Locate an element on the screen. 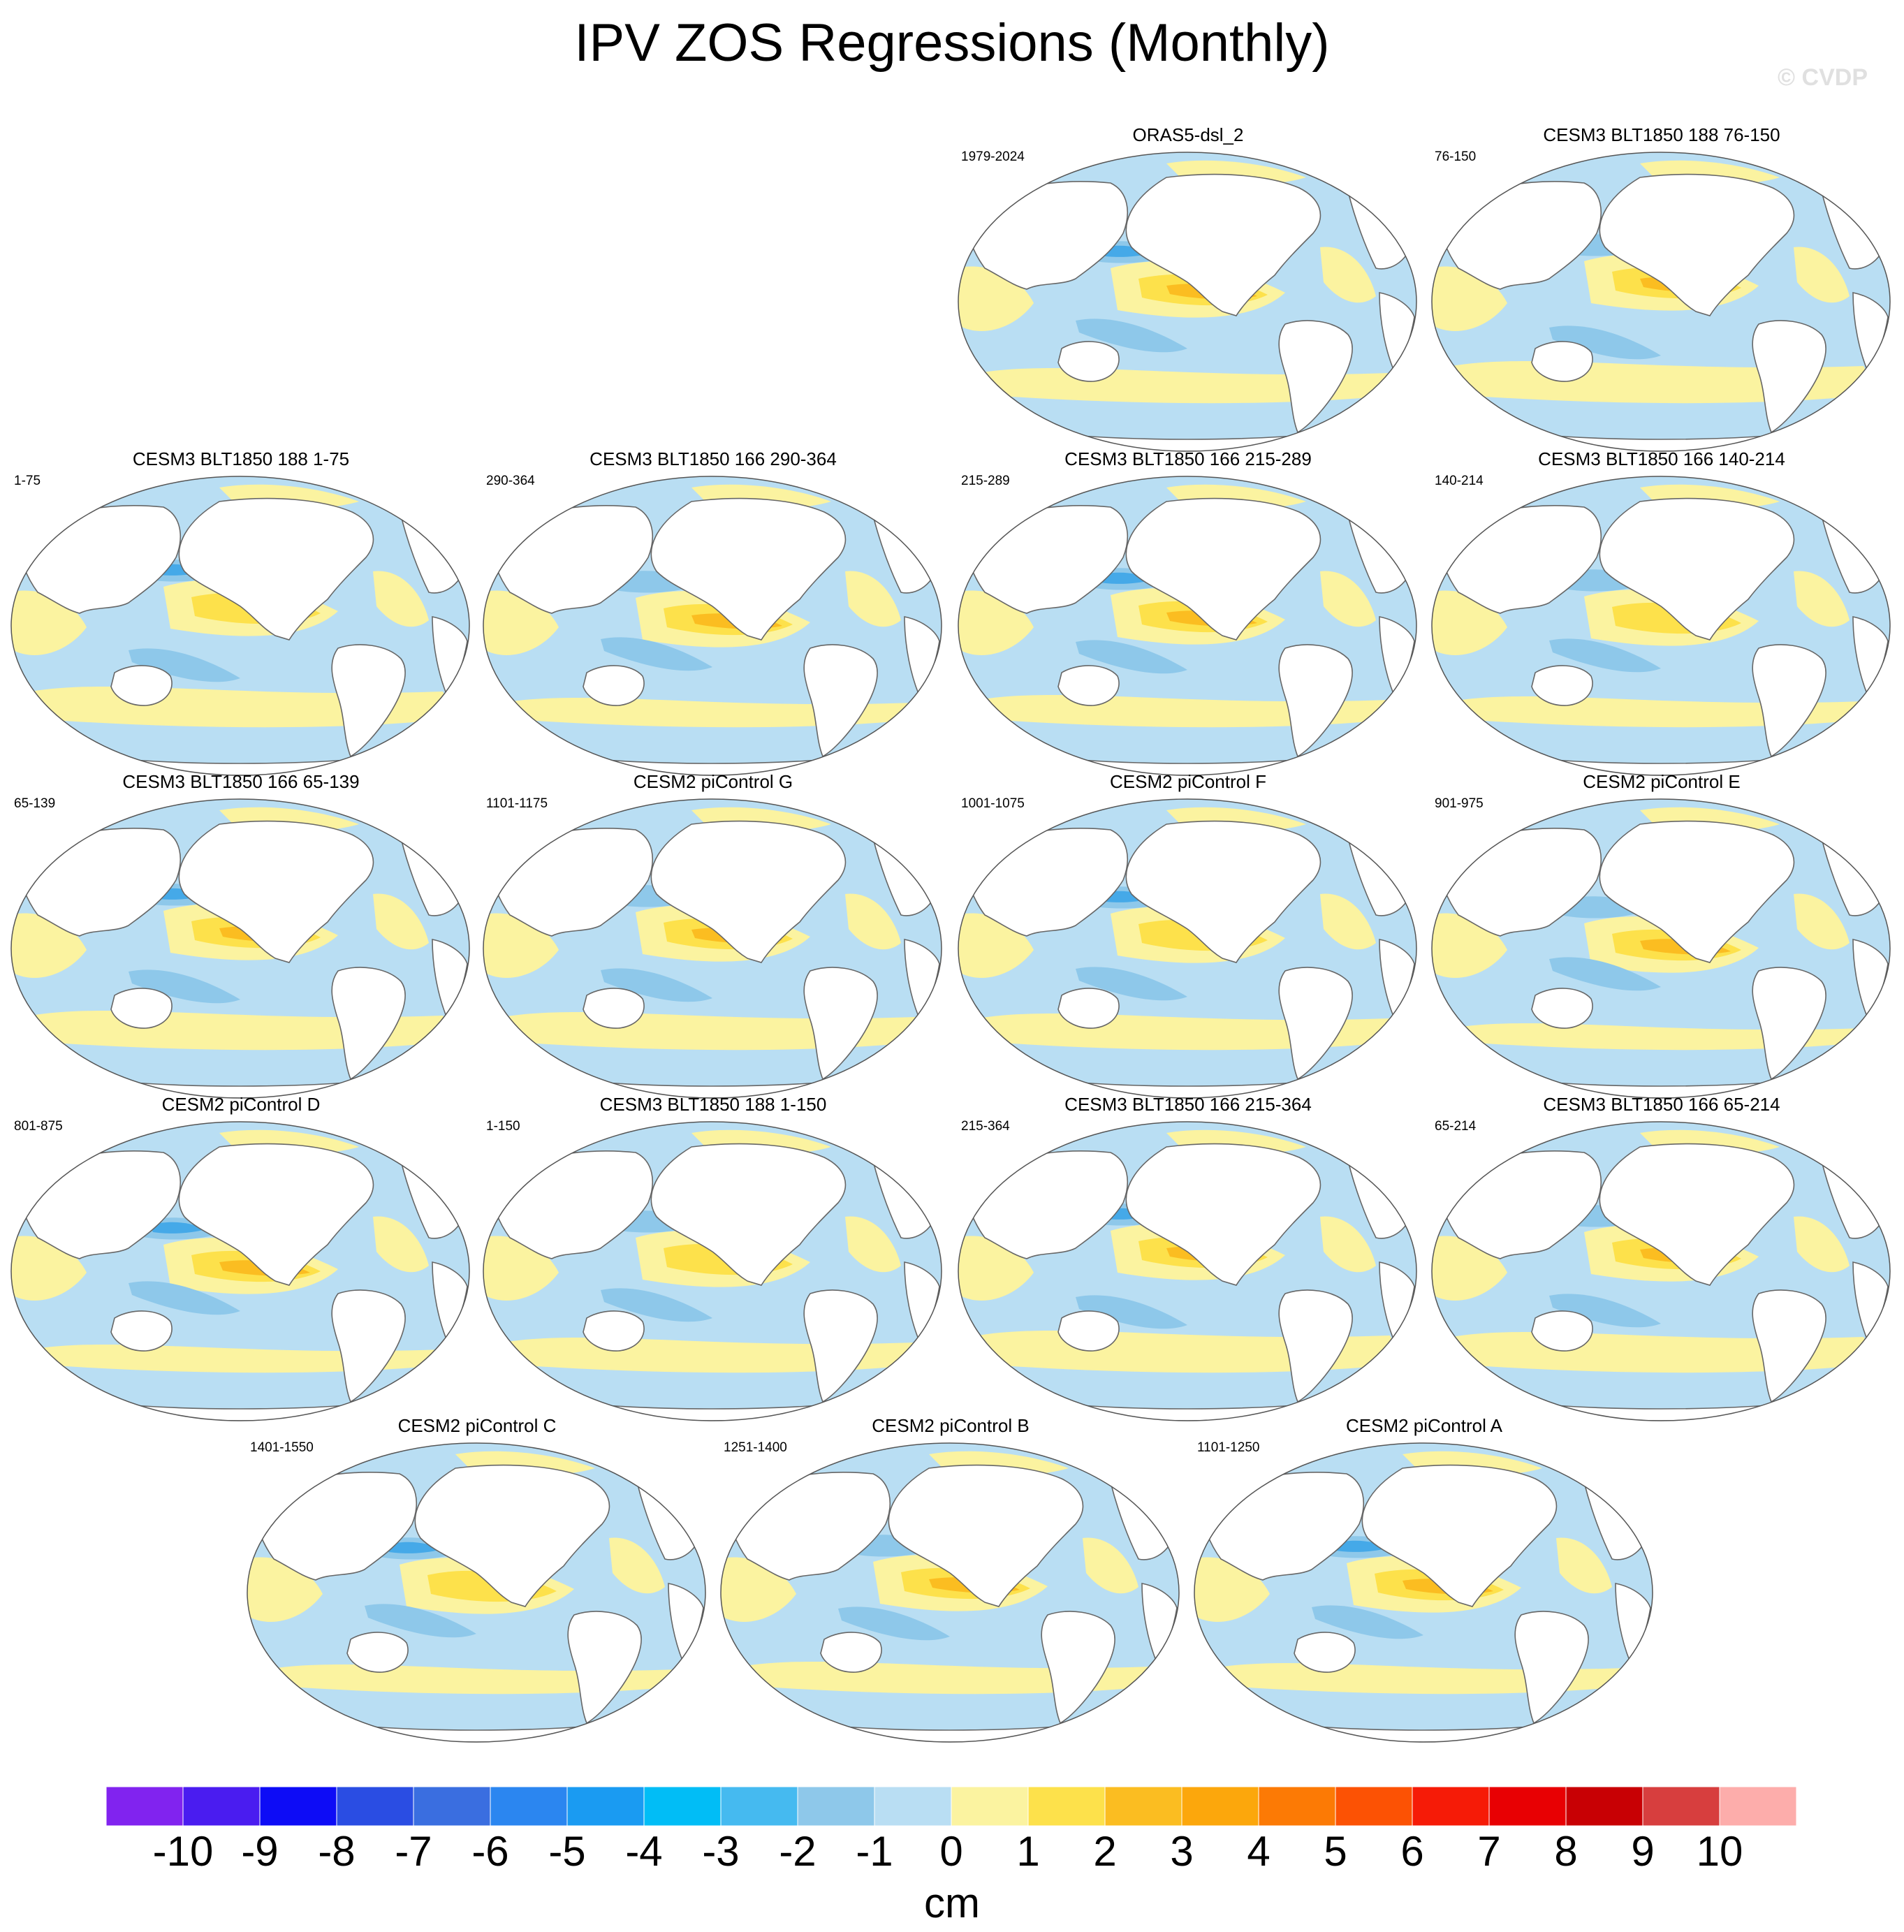  panel-period: 1001-1075 is located at coordinates (993, 803).